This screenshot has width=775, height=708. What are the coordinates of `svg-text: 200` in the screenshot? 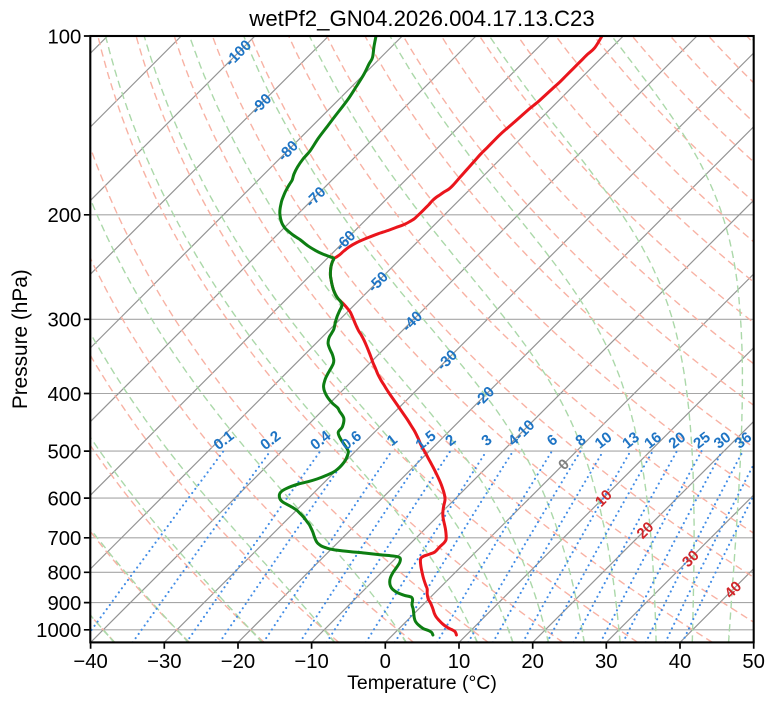 It's located at (64, 216).